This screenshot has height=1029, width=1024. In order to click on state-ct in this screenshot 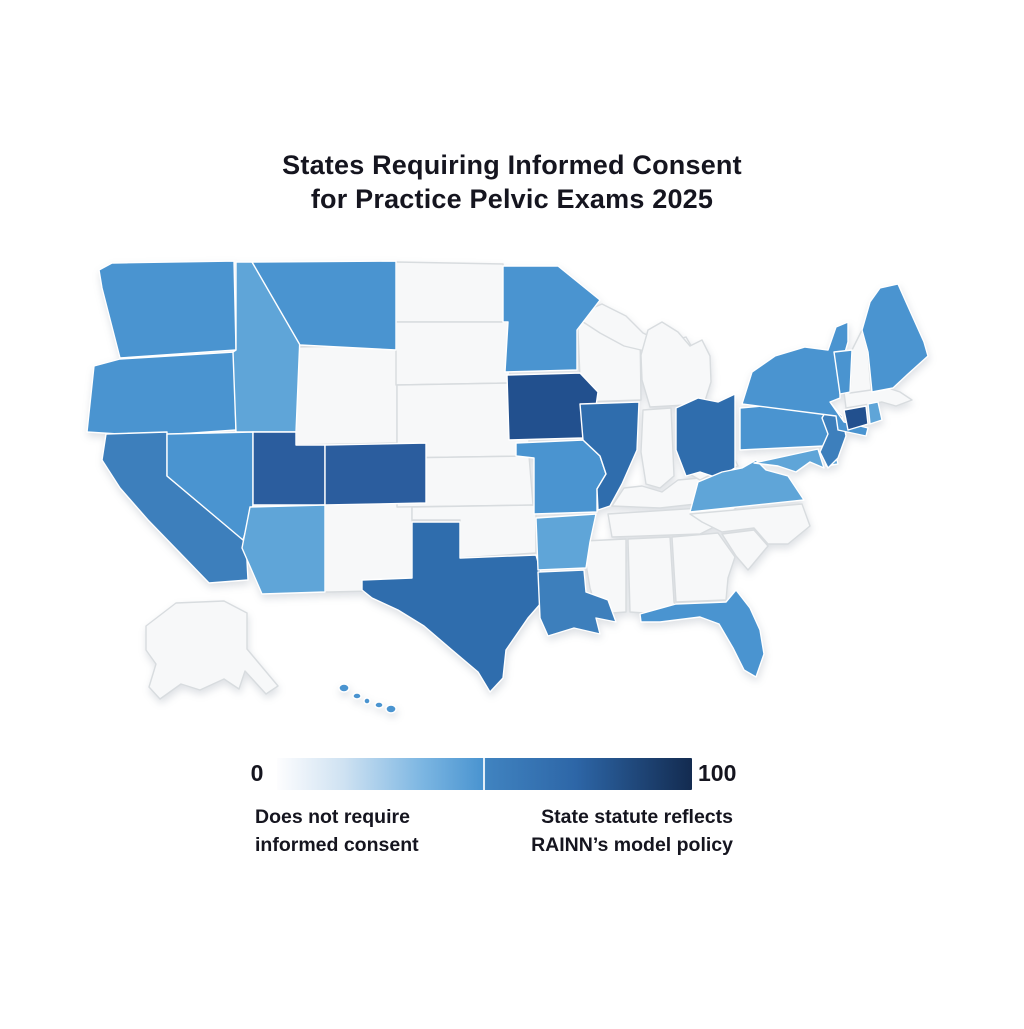, I will do `click(856, 418)`.